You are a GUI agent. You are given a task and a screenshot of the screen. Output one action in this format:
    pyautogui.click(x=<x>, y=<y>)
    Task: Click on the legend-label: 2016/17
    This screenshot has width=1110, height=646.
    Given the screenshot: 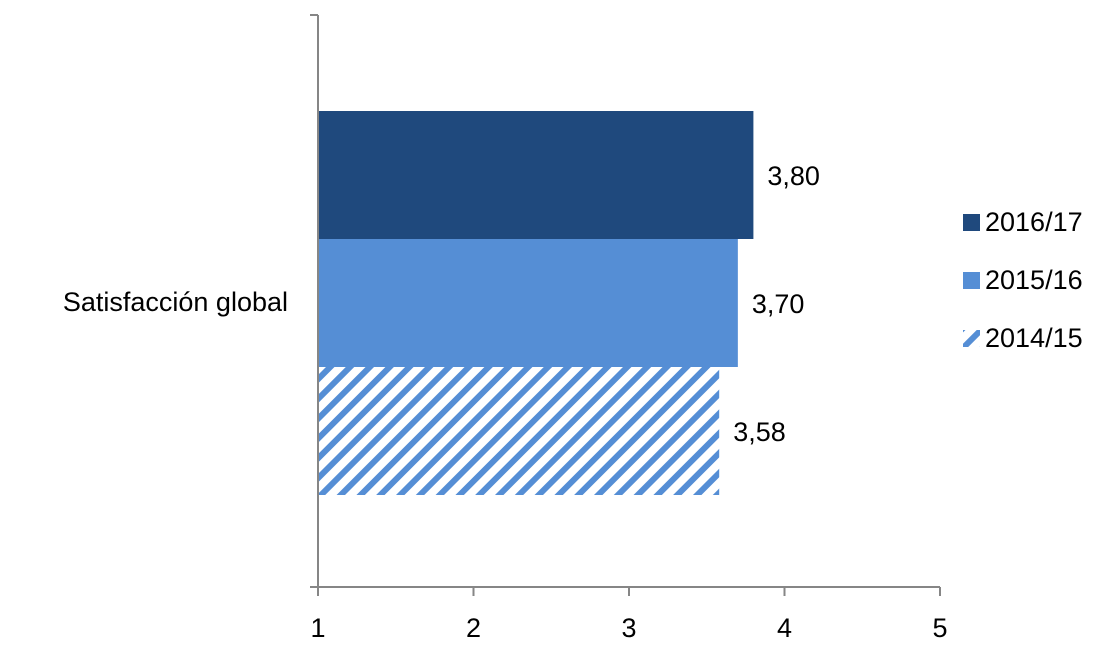 What is the action you would take?
    pyautogui.click(x=1034, y=222)
    